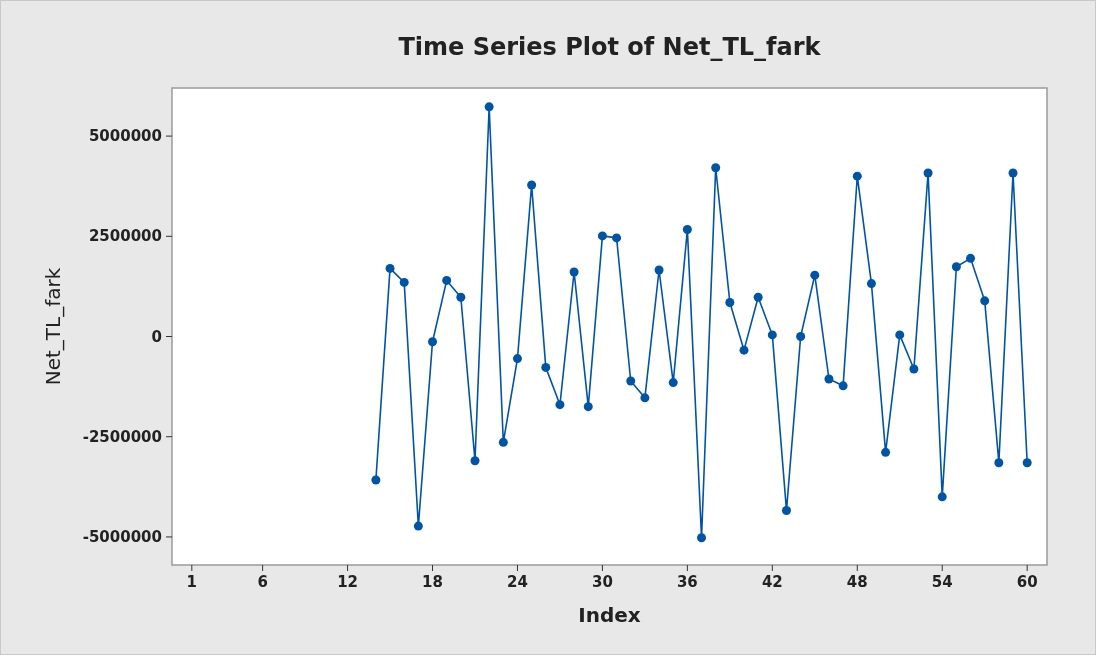 The width and height of the screenshot is (1096, 655). Describe the element at coordinates (53, 326) in the screenshot. I see `y-axis-title: Net_TL_fark` at that location.